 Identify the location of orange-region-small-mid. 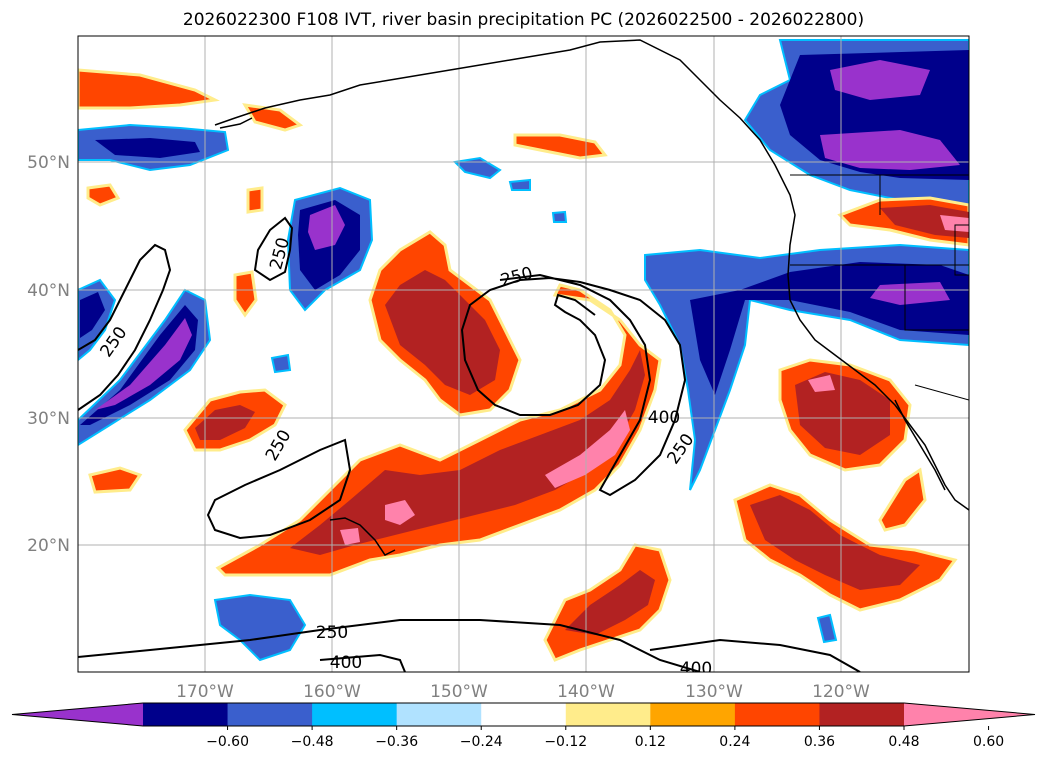
(245, 294).